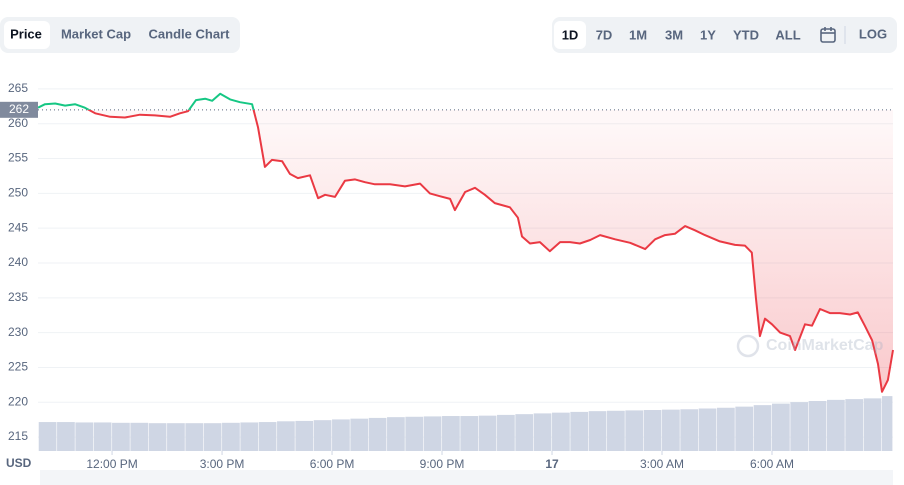 This screenshot has width=904, height=485. Describe the element at coordinates (724, 35) in the screenshot. I see `range-group` at that location.